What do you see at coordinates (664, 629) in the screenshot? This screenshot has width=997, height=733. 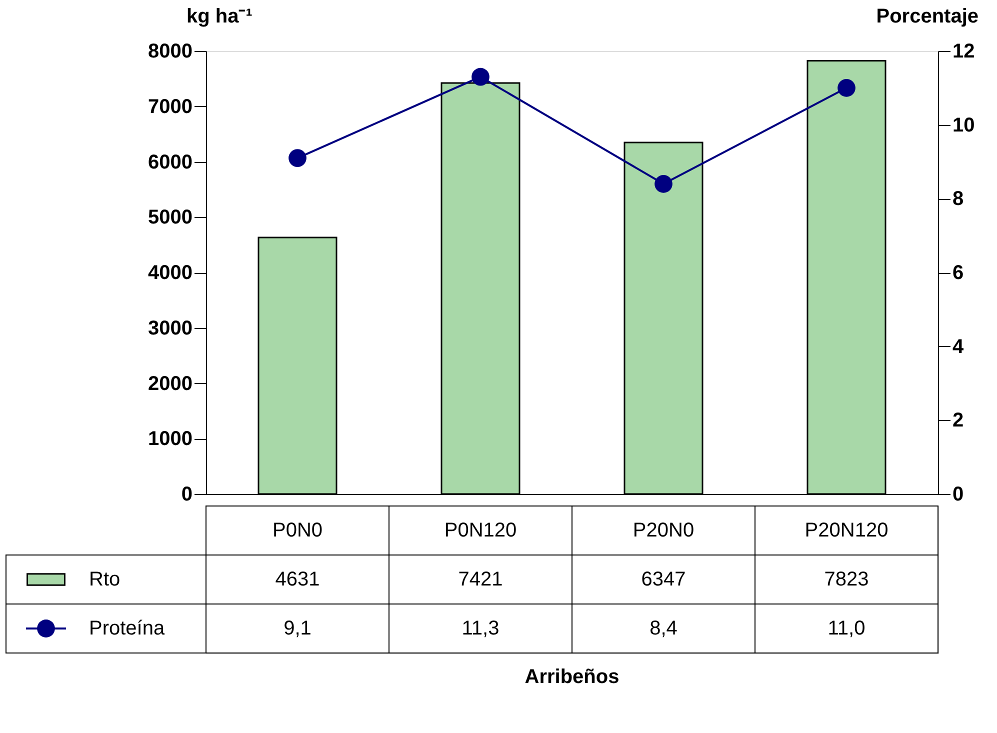 I see `data-label: 8,4` at bounding box center [664, 629].